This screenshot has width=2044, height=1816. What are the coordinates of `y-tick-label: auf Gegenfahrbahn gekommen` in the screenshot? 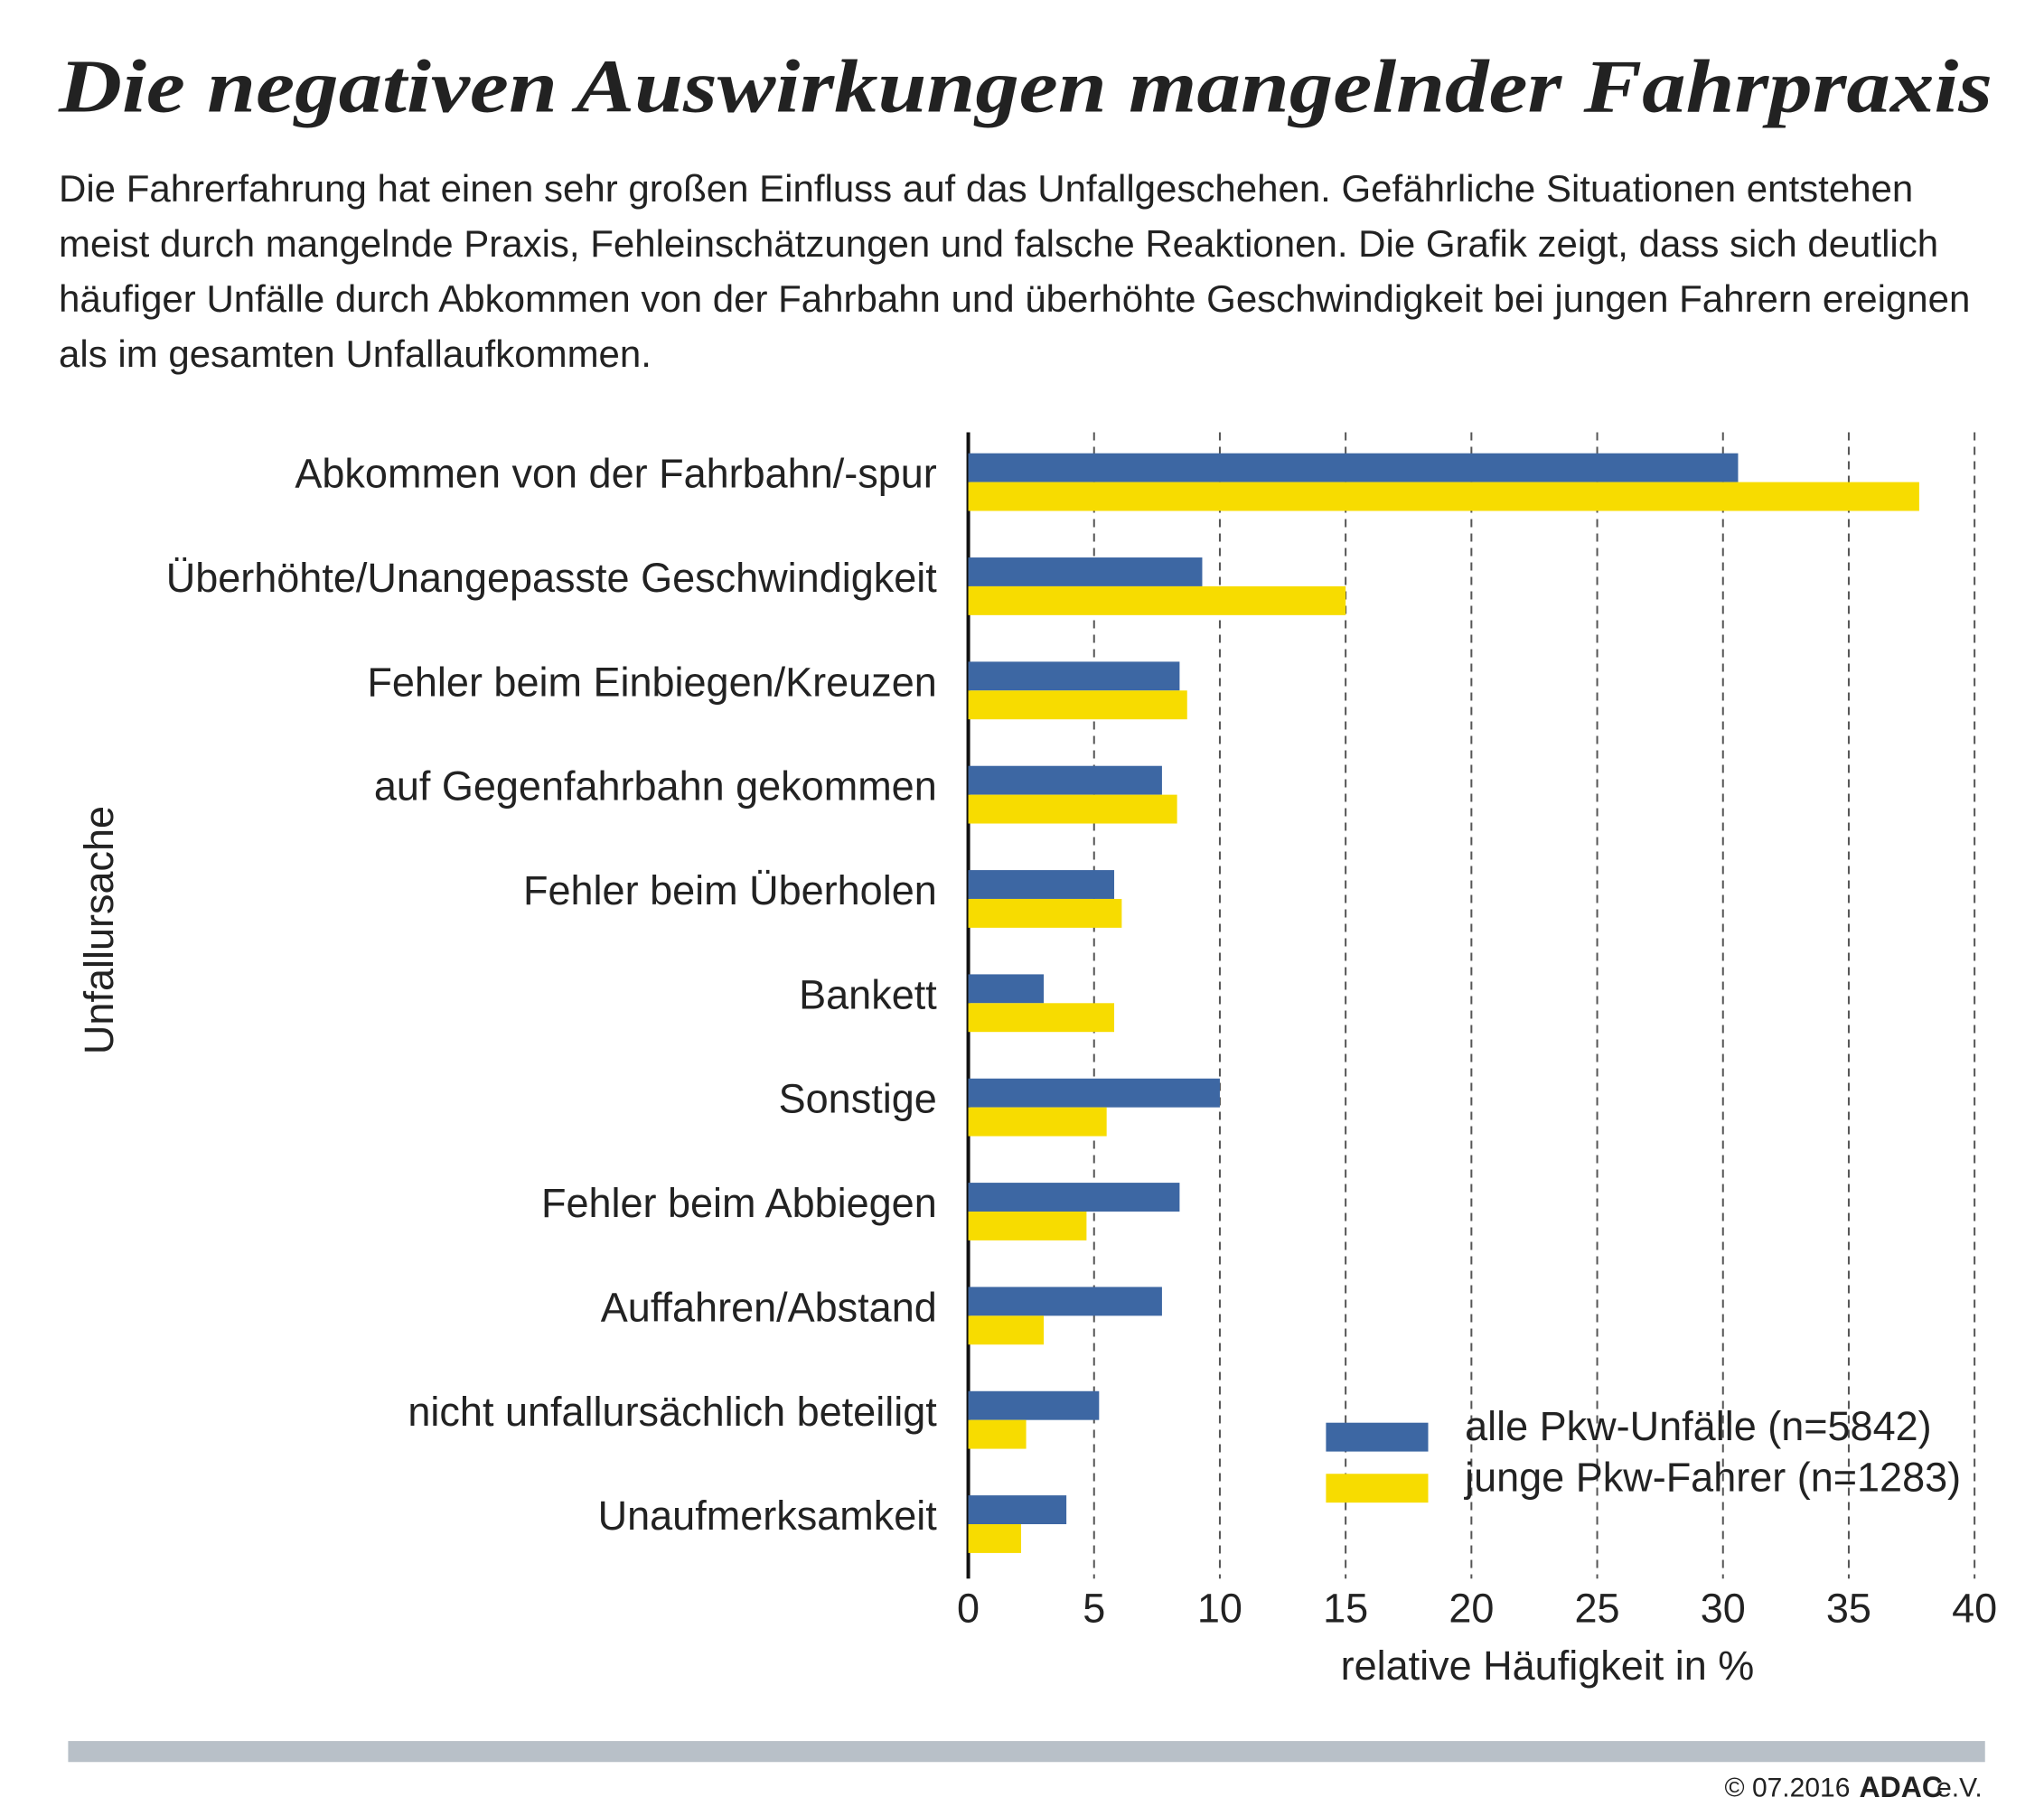 It's located at (656, 787).